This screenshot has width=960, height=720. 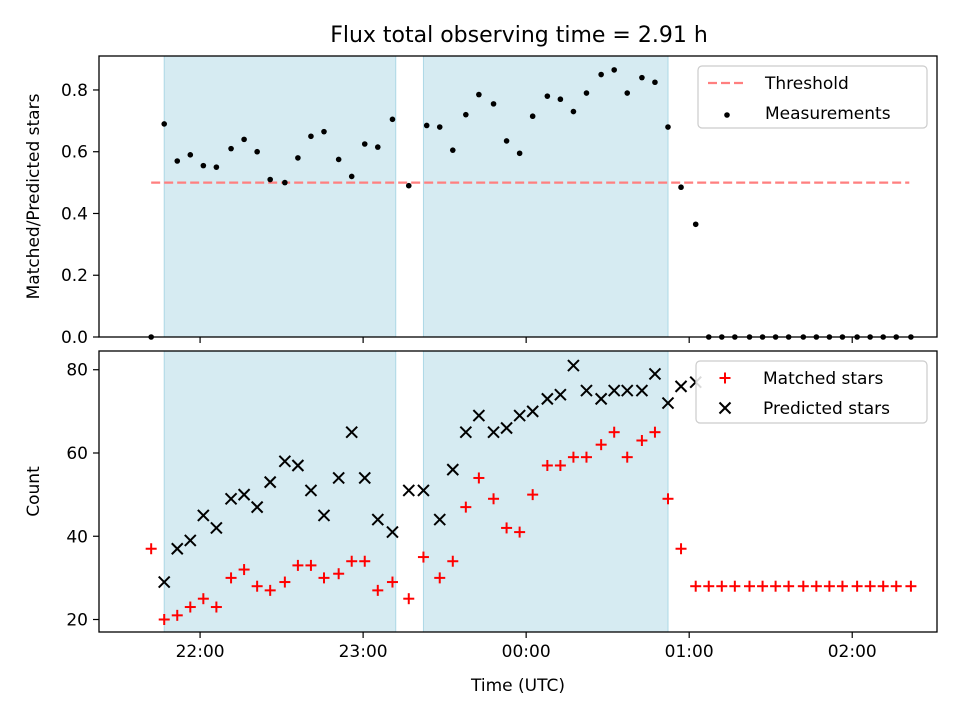 I want to click on legend: Threshold Measurements, so click(x=812, y=97).